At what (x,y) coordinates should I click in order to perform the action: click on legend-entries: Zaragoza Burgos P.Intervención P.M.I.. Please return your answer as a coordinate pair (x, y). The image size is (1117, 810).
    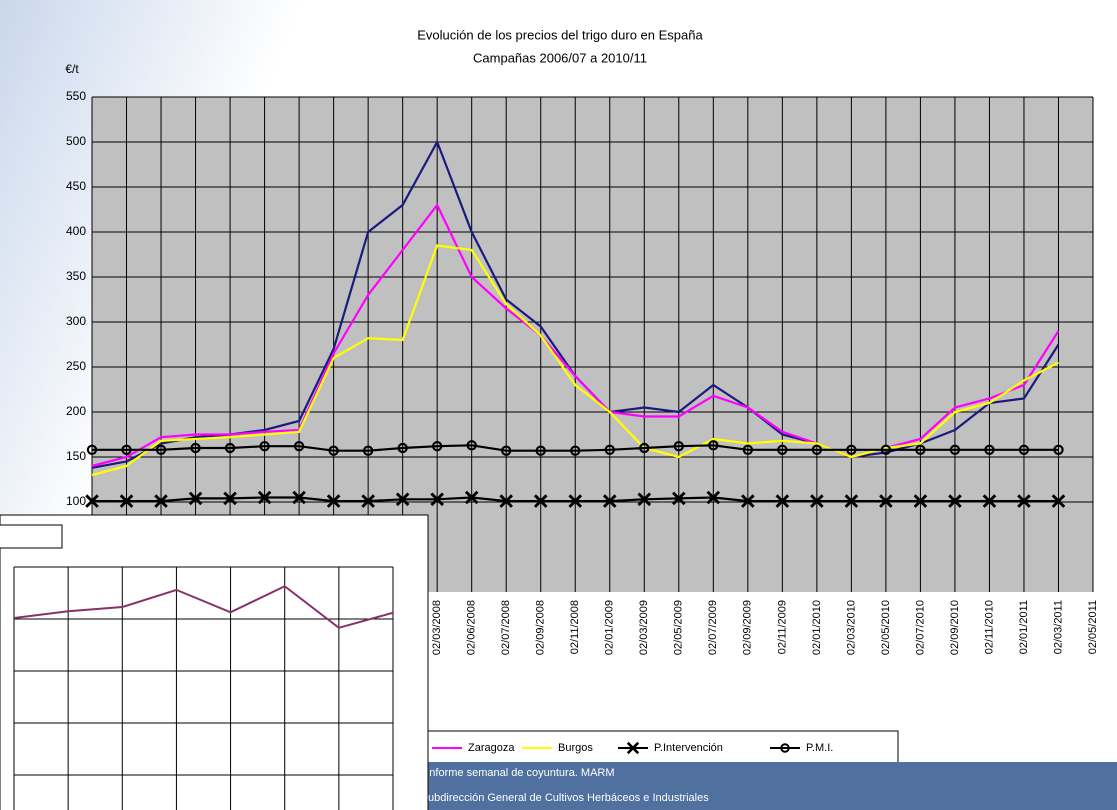
    Looking at the image, I should click on (632, 748).